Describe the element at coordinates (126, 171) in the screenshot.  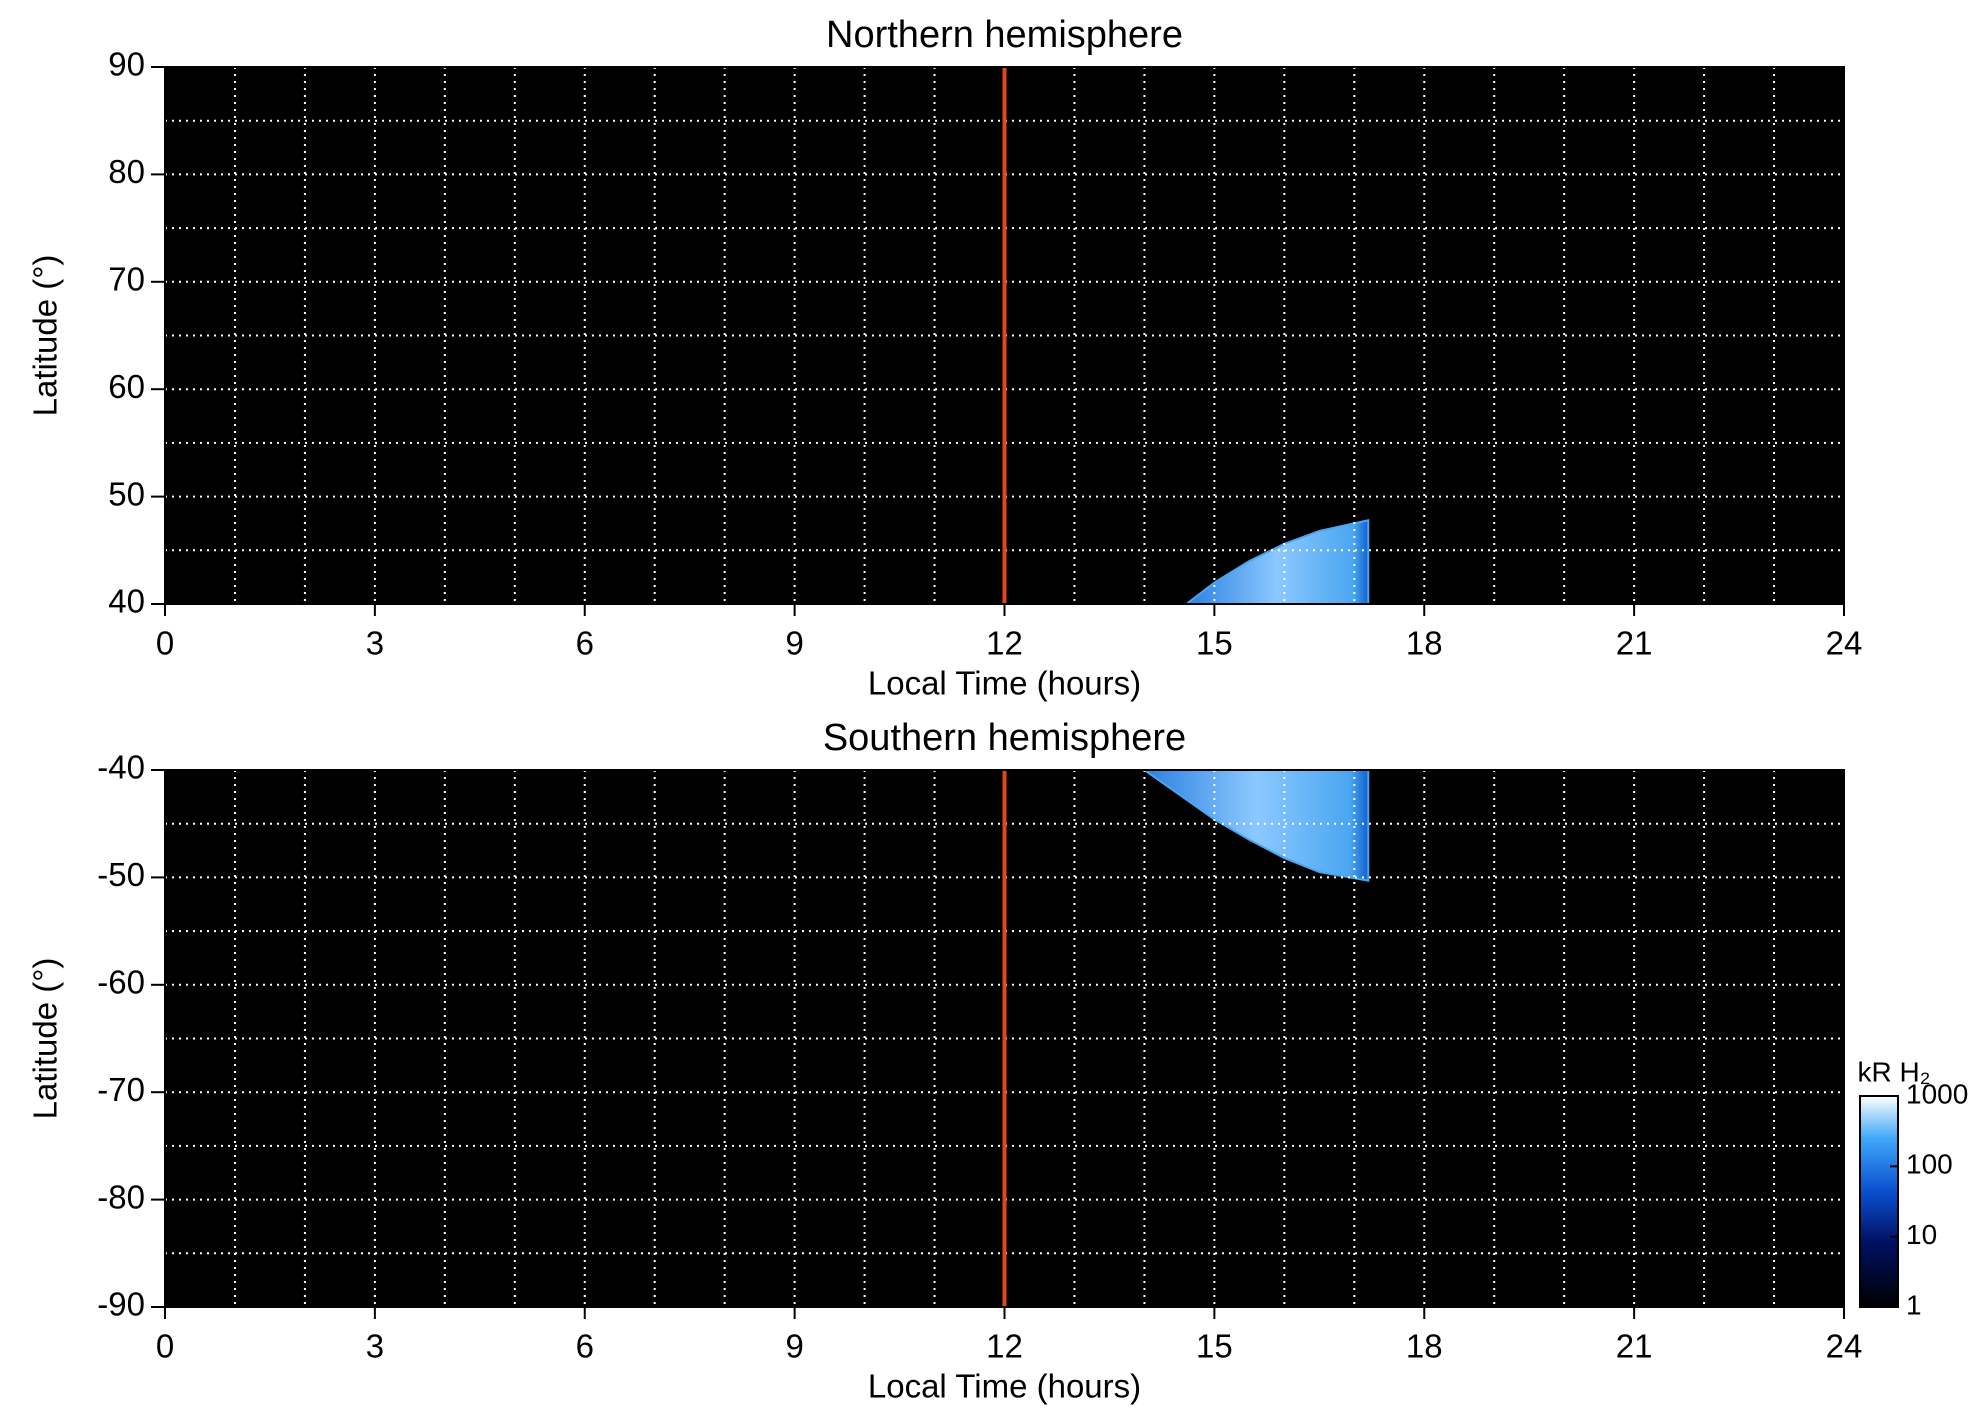
I see `y-tick-label: 80` at that location.